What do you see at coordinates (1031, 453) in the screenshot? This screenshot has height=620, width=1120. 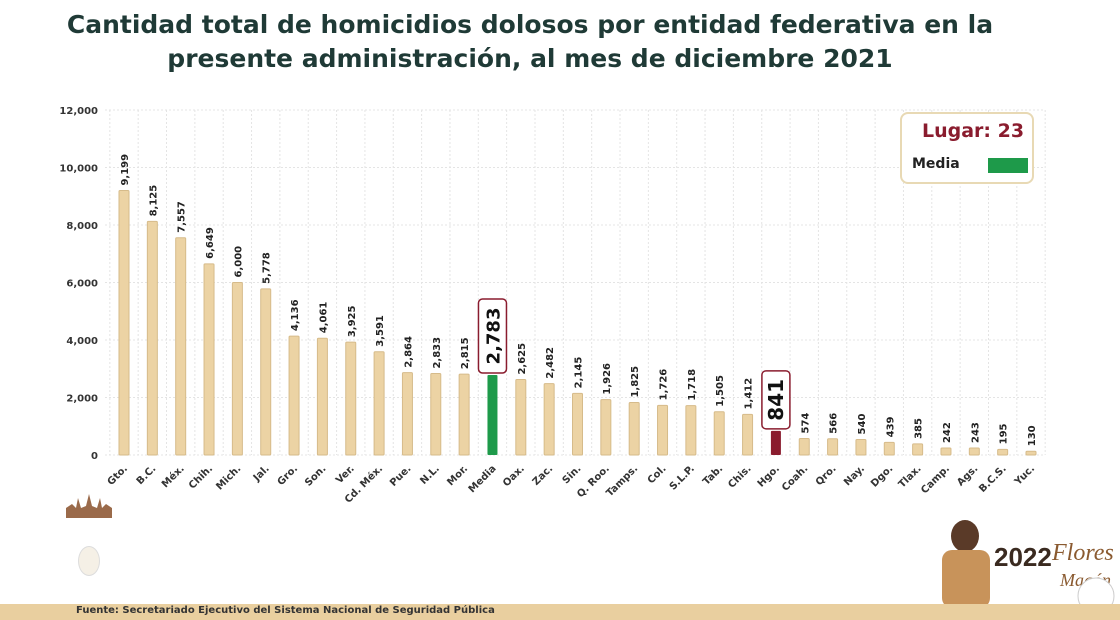 I see `bar-yuc` at bounding box center [1031, 453].